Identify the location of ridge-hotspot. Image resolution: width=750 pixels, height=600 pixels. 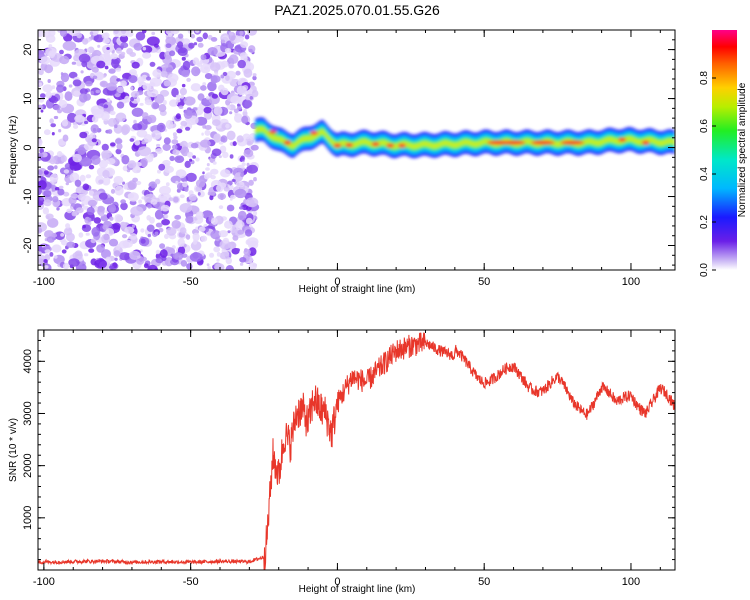
(287, 142).